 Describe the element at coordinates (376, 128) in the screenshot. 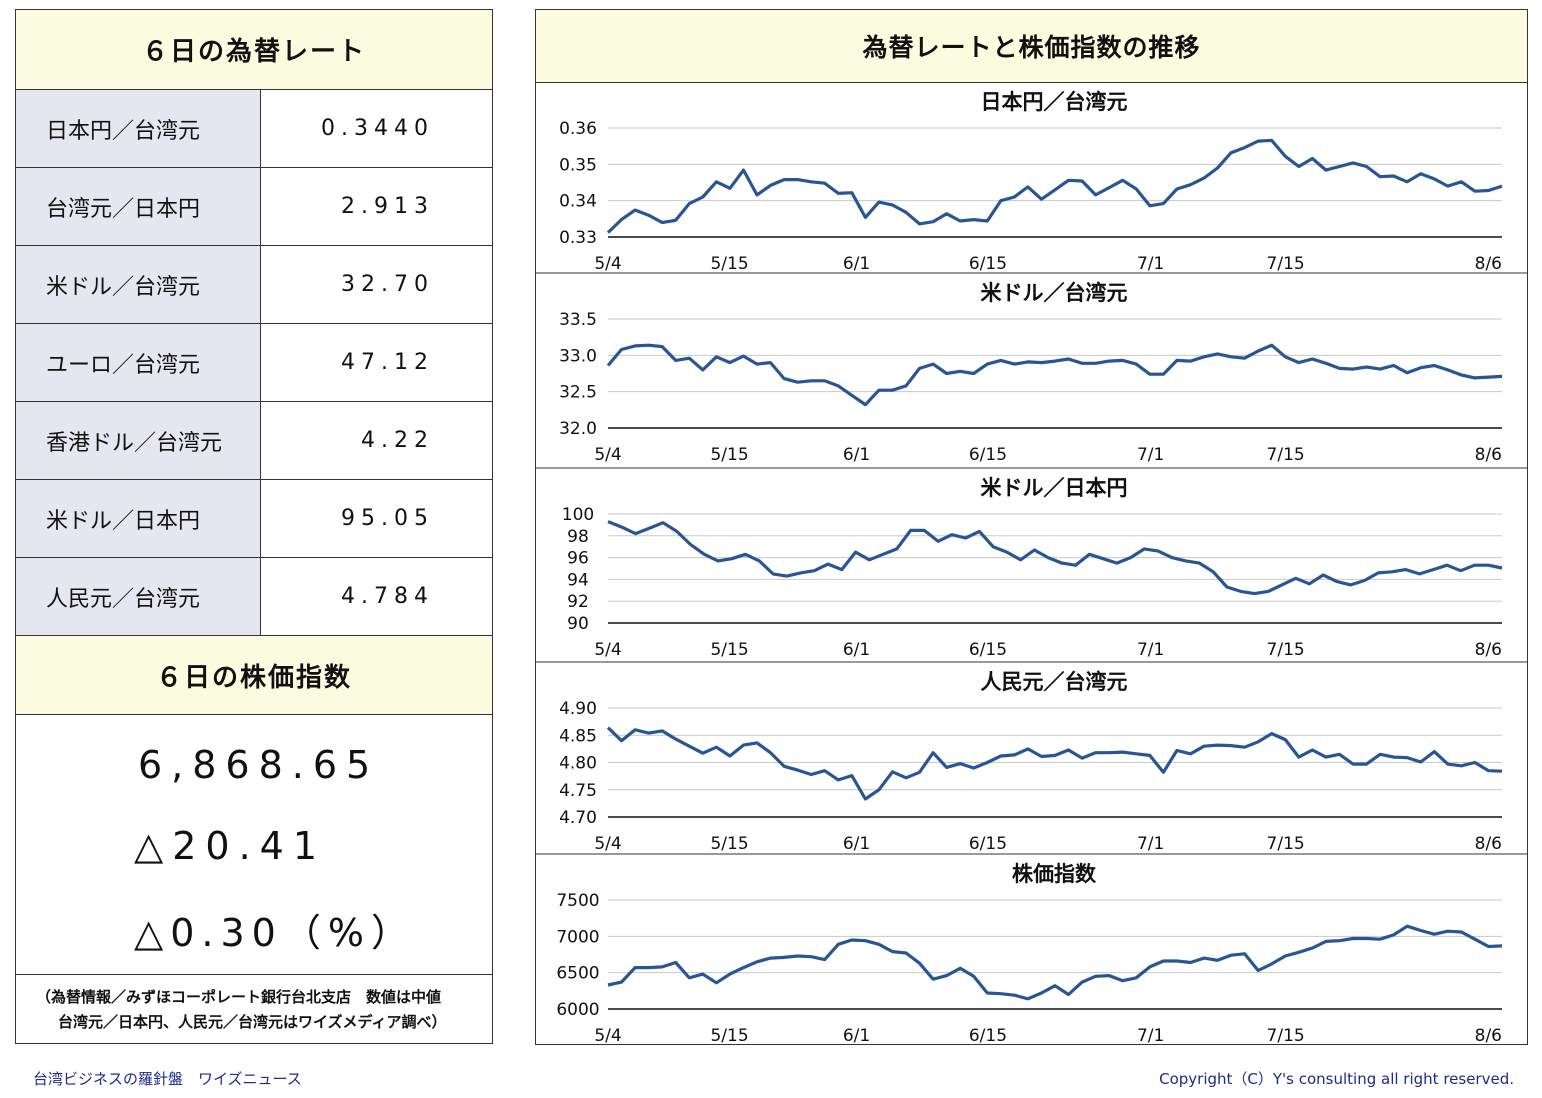

I see `rate-value: 0.3440` at that location.